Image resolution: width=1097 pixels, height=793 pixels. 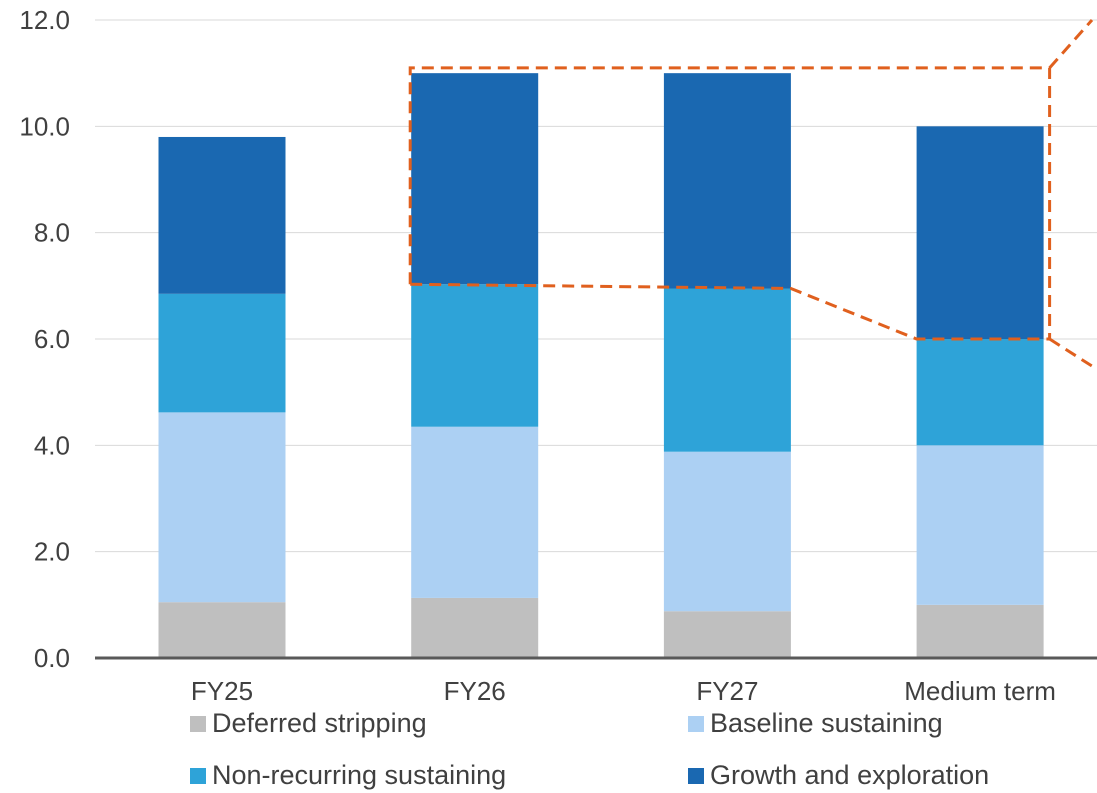 What do you see at coordinates (52, 339) in the screenshot?
I see `y-tick-label: 6.0` at bounding box center [52, 339].